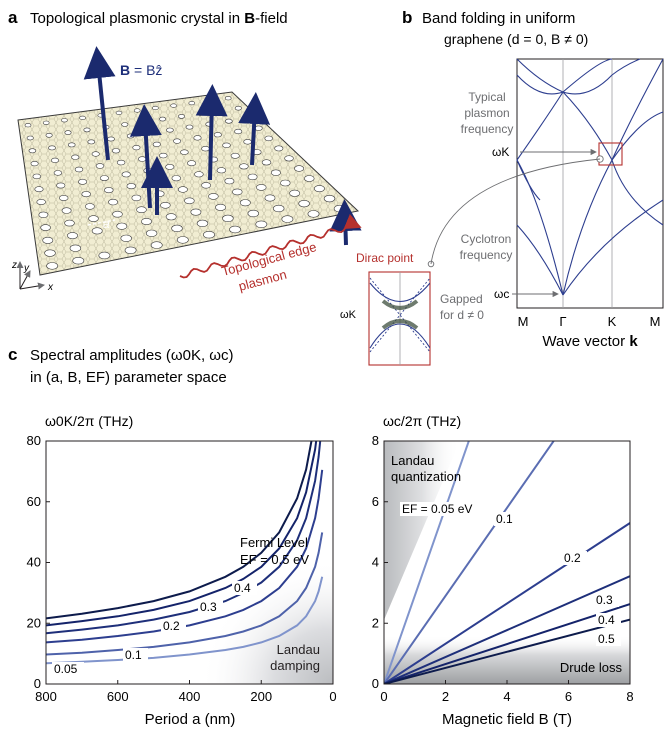 Image resolution: width=671 pixels, height=743 pixels. I want to click on series-label: 0.1, so click(504, 519).